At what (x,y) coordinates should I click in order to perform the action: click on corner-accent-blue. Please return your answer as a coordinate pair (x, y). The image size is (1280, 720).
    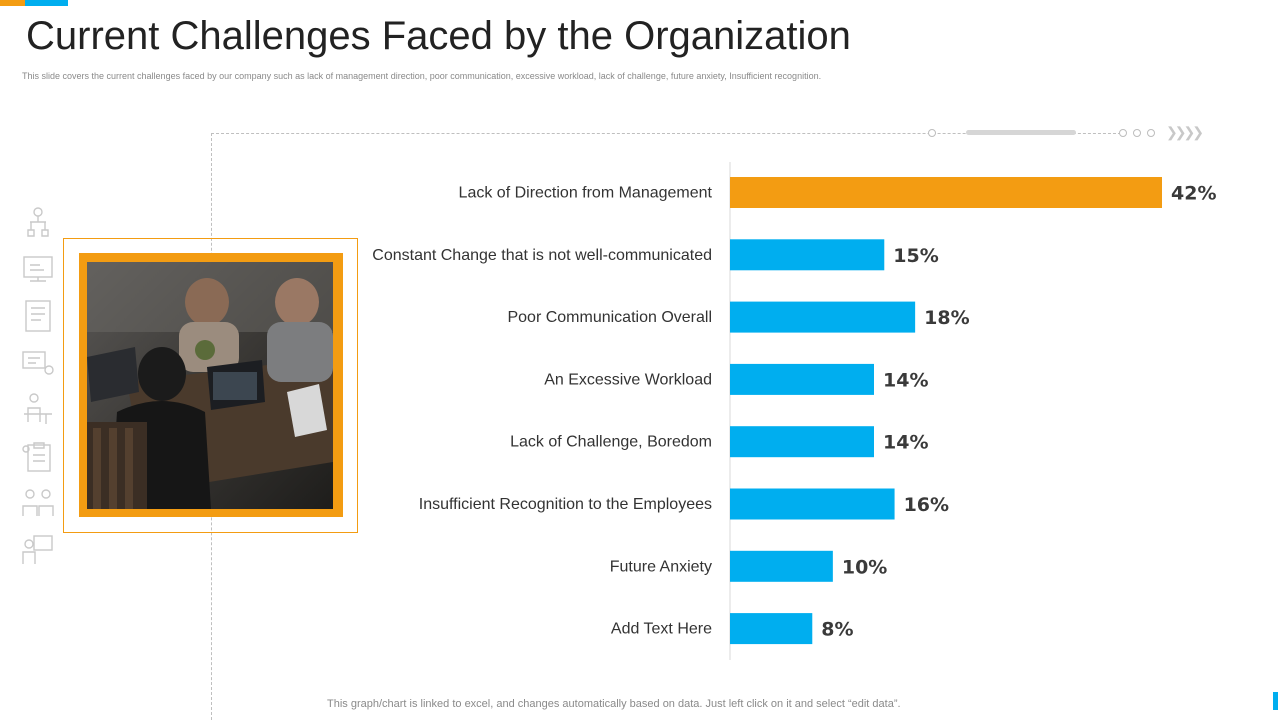
    Looking at the image, I should click on (46, 3).